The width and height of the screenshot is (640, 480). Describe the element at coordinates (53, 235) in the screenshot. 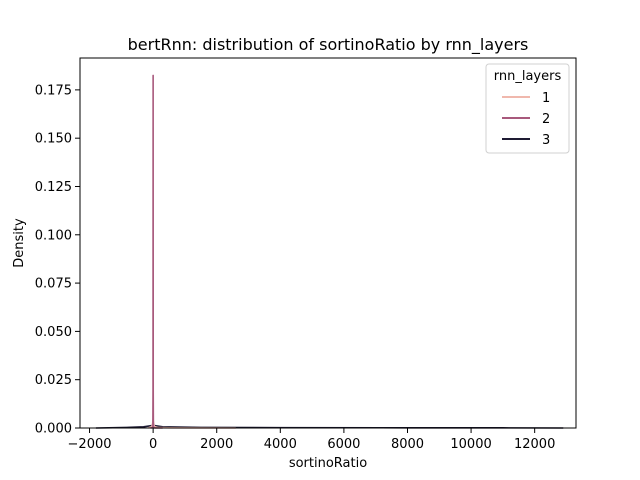

I see `y-tick-label: 0.100` at that location.